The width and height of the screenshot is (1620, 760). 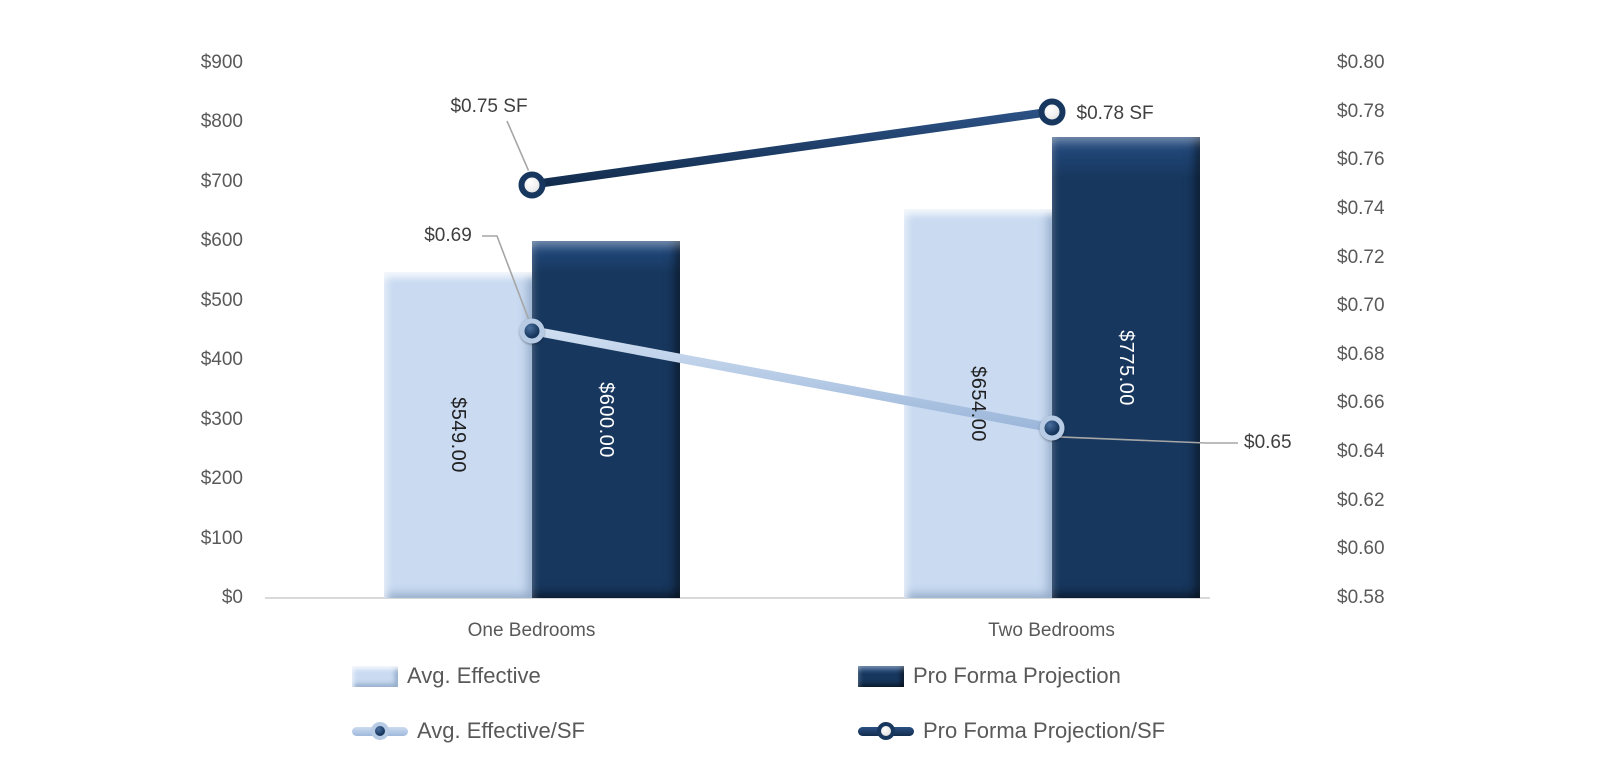 What do you see at coordinates (375, 676) in the screenshot?
I see `legend-swatch-avg-effective-bar-icon` at bounding box center [375, 676].